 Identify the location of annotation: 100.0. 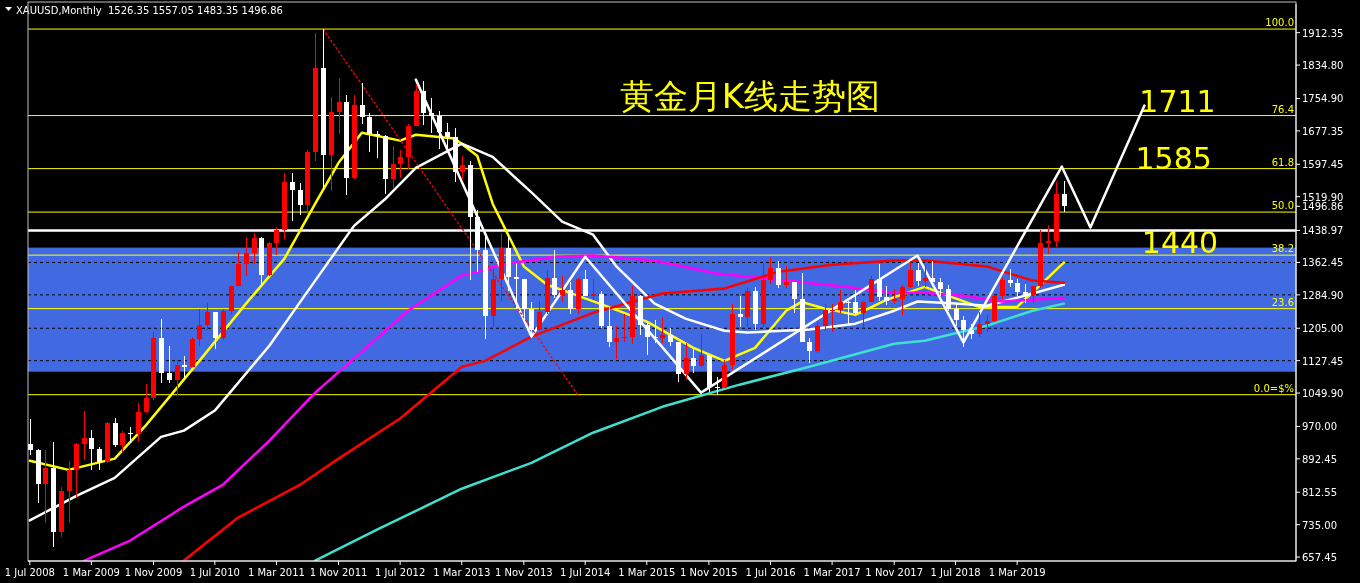
(1279, 23).